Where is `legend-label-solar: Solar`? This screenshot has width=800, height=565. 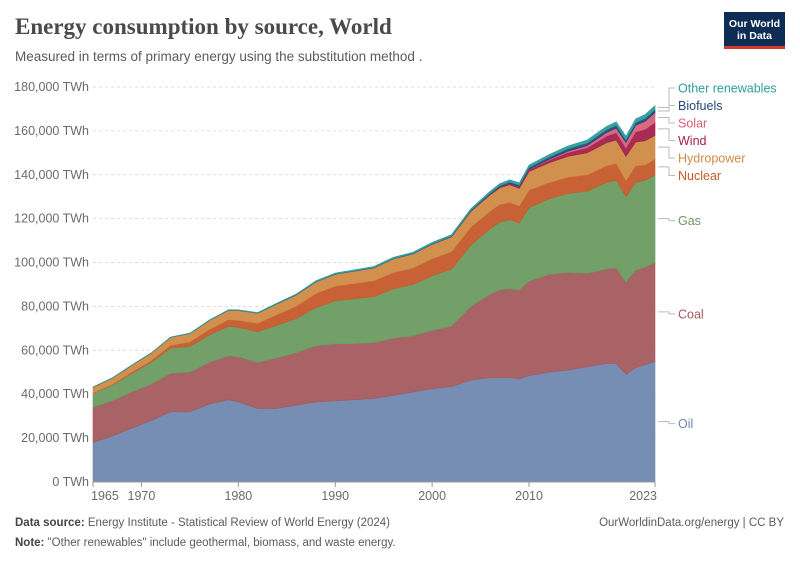 legend-label-solar: Solar is located at coordinates (692, 123).